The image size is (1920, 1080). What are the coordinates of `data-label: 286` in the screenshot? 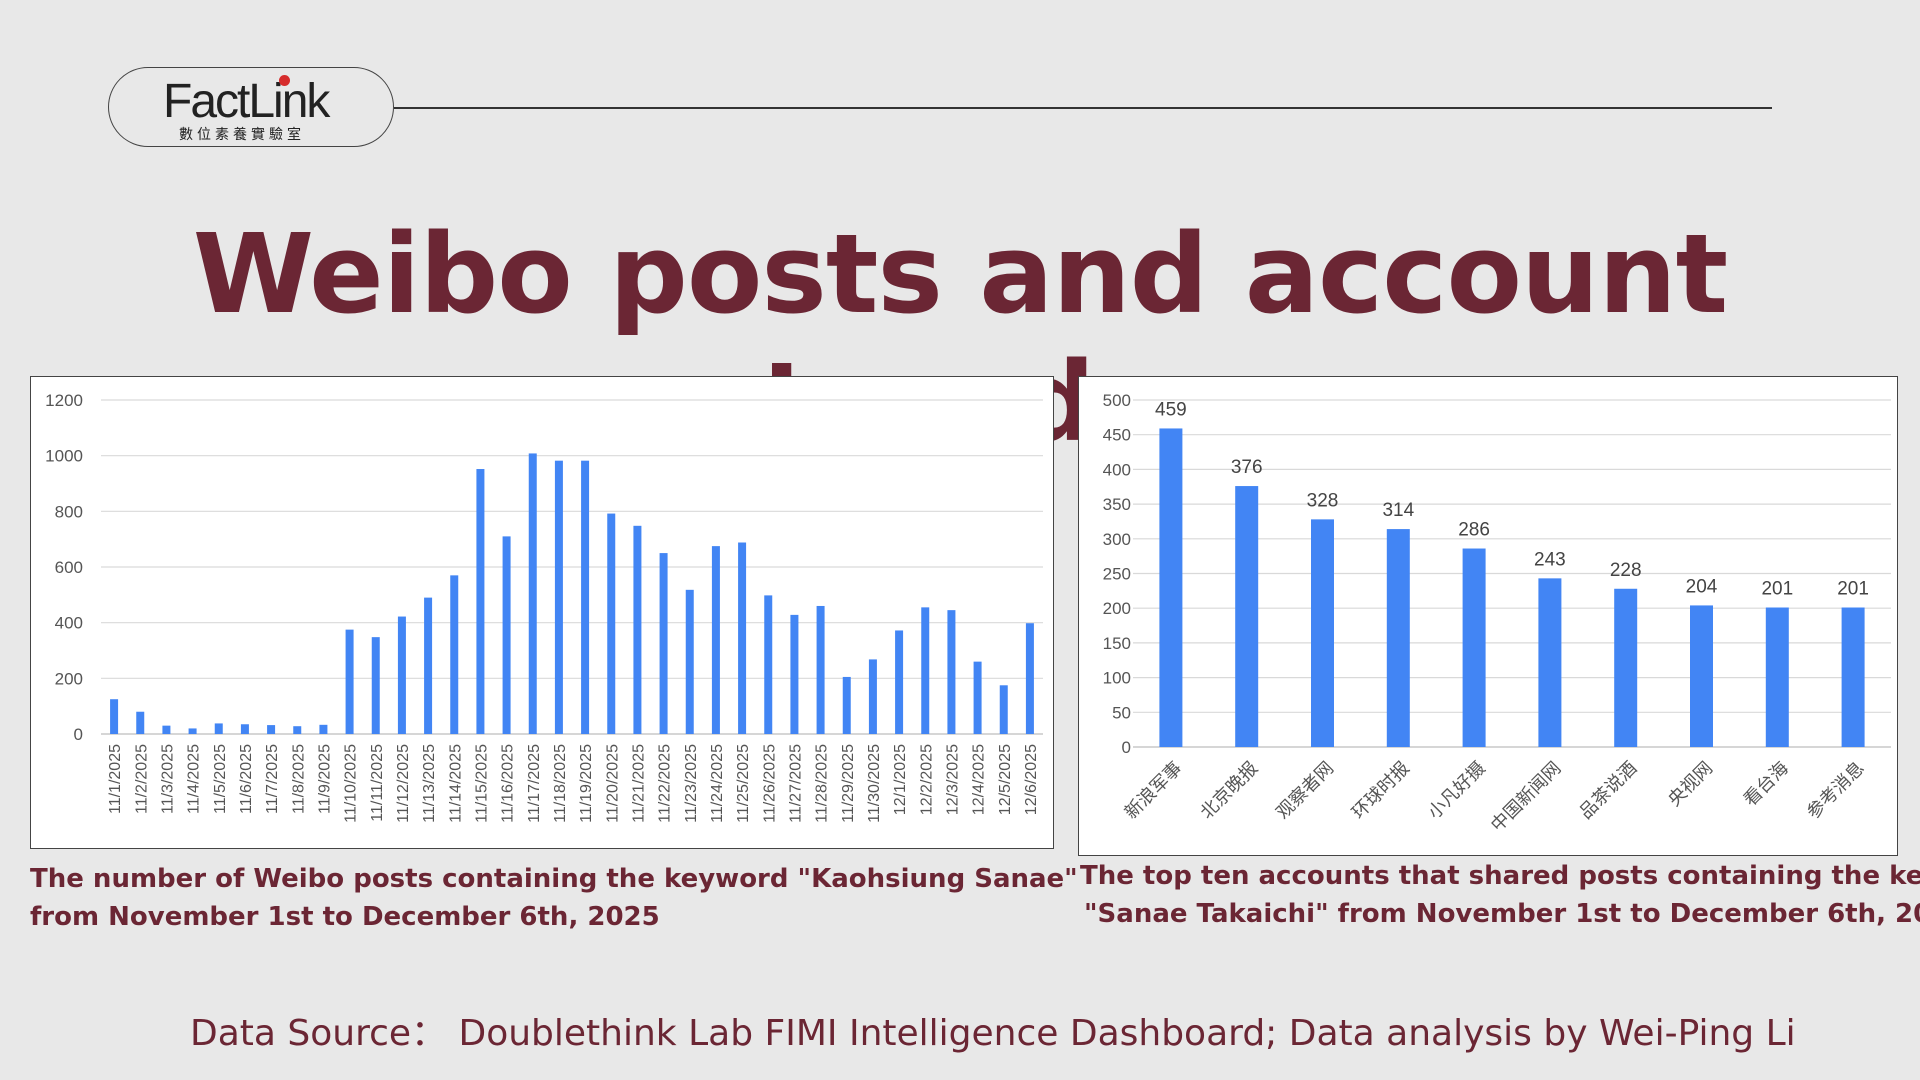 It's located at (1474, 530).